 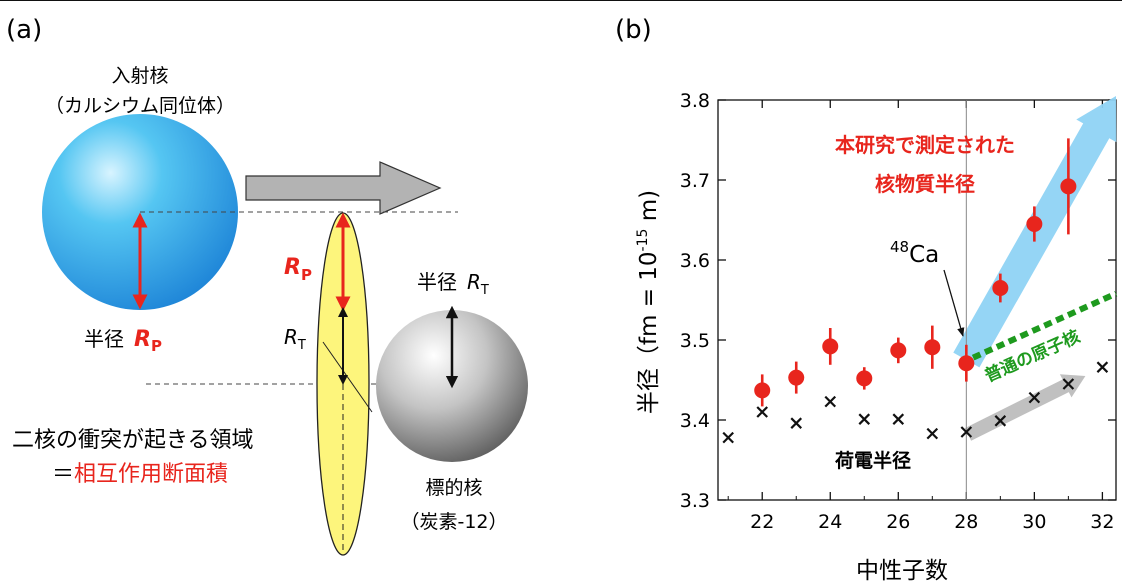 What do you see at coordinates (1034, 522) in the screenshot?
I see `x-tick-label: 30` at bounding box center [1034, 522].